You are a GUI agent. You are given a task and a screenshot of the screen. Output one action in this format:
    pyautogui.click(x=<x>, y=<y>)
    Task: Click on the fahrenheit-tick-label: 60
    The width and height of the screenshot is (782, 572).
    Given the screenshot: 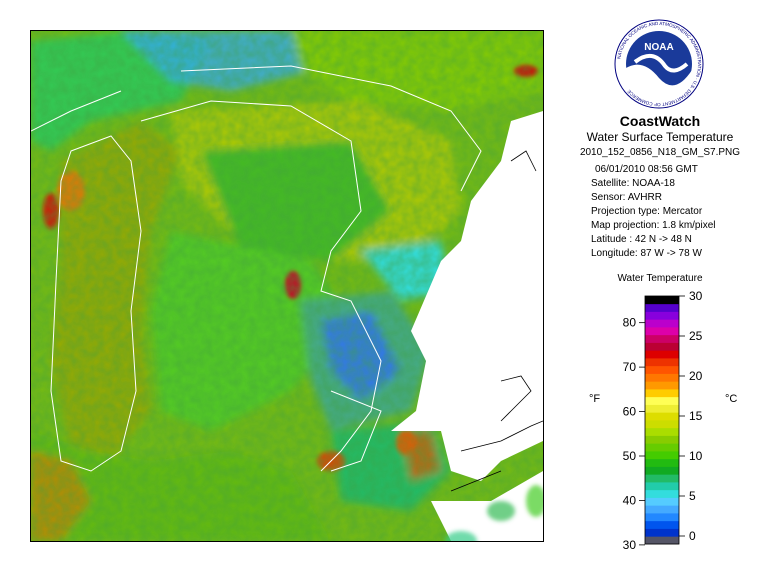 What is the action you would take?
    pyautogui.click(x=630, y=412)
    